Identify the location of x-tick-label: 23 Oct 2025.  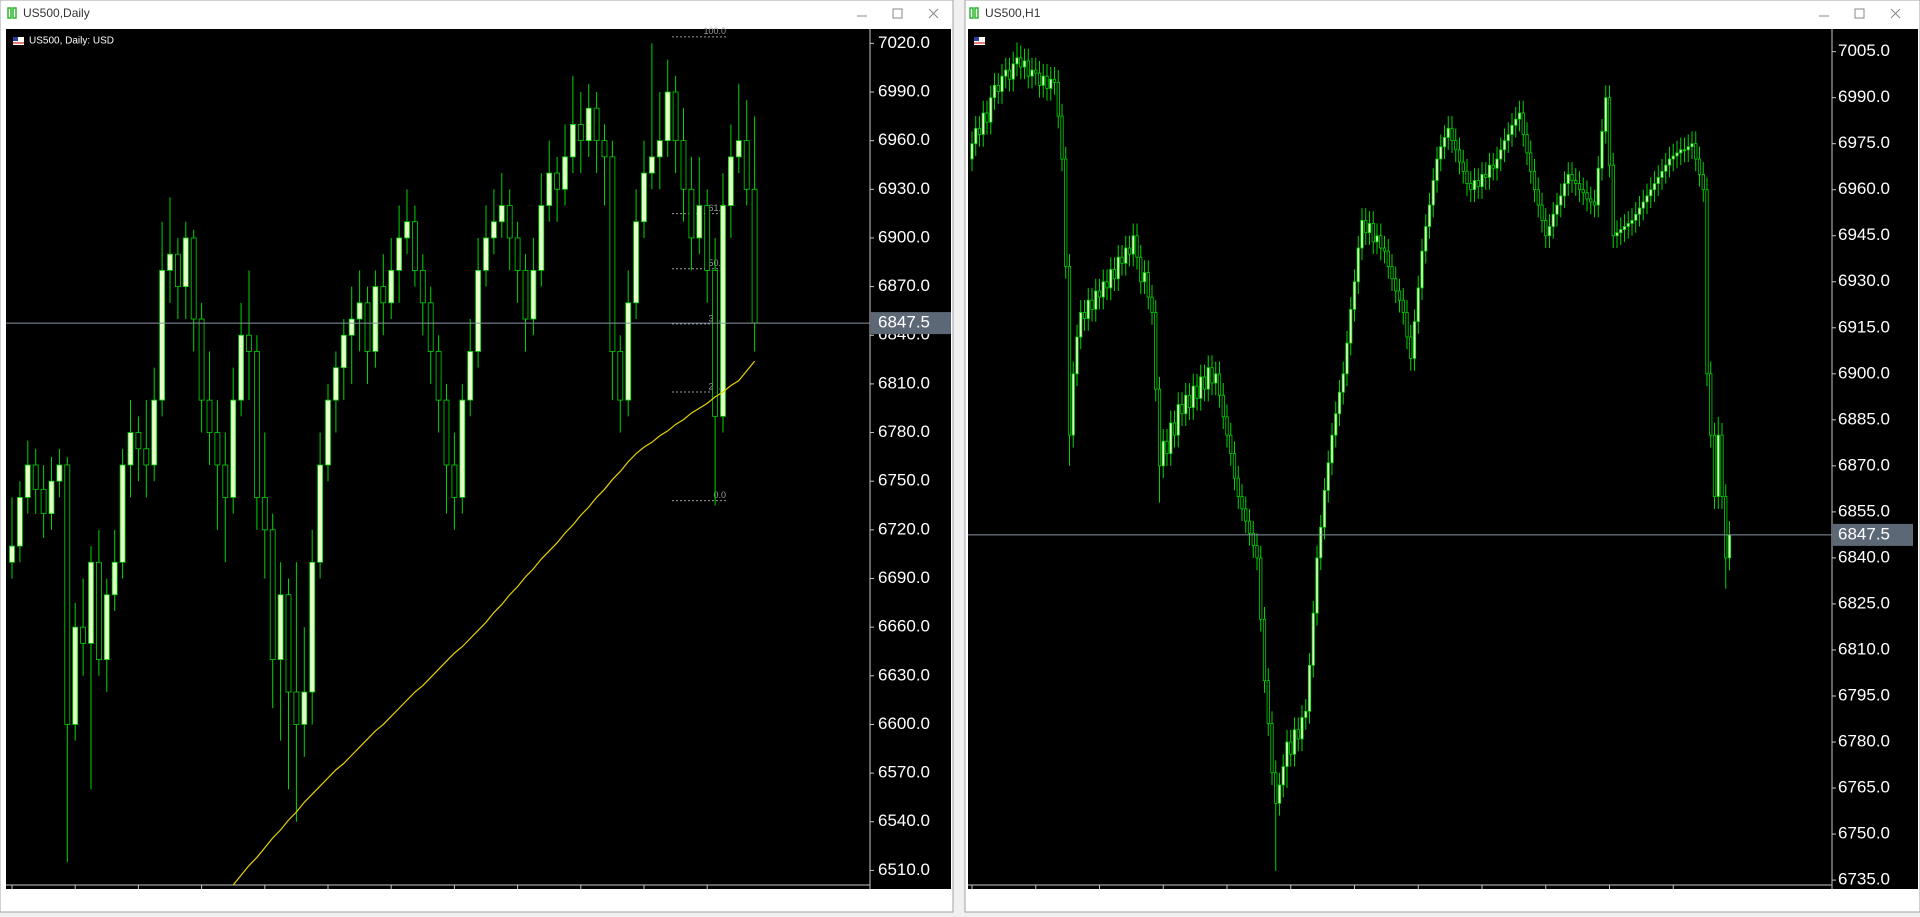
(164, 896).